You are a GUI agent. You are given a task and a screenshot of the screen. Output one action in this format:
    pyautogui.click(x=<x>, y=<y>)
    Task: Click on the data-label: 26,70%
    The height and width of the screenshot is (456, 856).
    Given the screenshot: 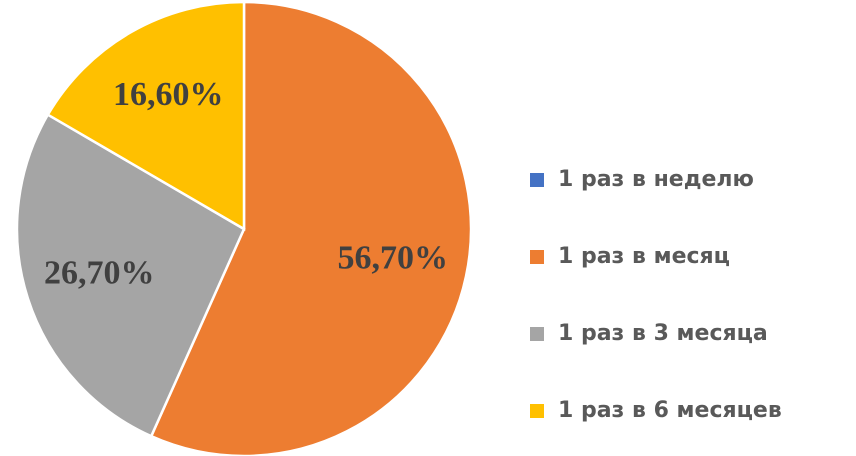 What is the action you would take?
    pyautogui.click(x=99, y=272)
    